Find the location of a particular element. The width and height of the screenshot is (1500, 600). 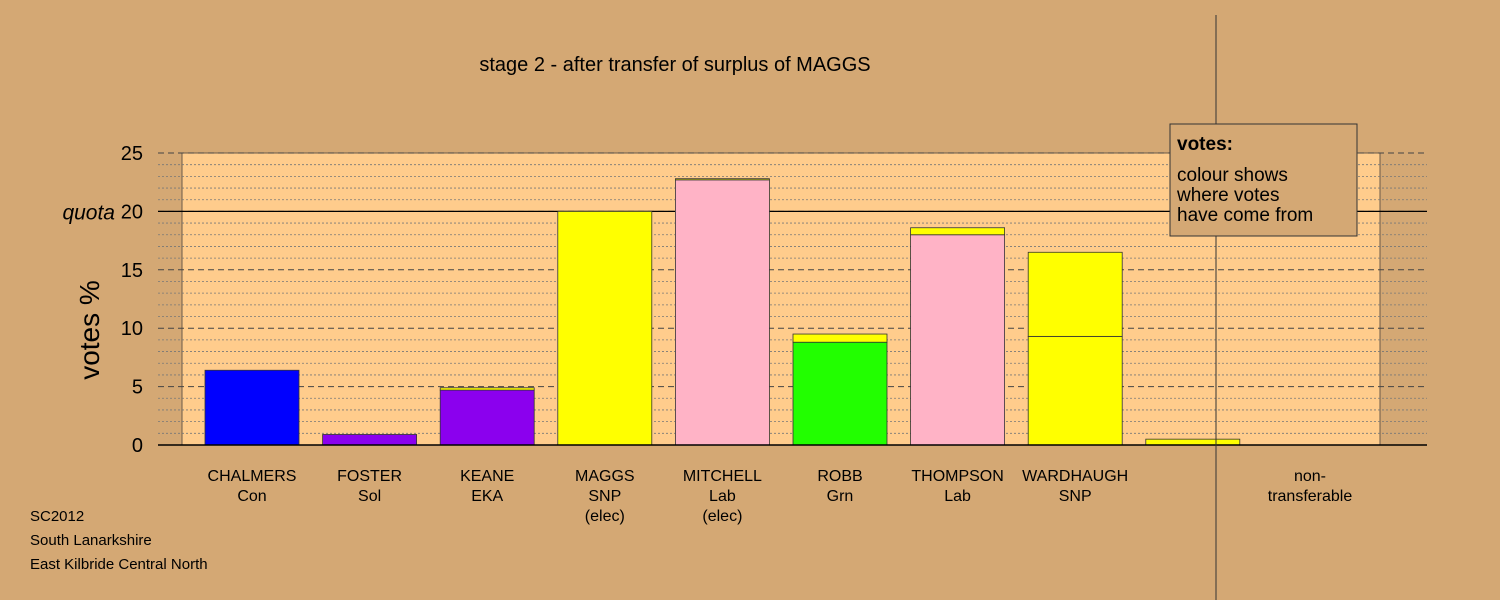

category-label: CHALMERS is located at coordinates (252, 476).